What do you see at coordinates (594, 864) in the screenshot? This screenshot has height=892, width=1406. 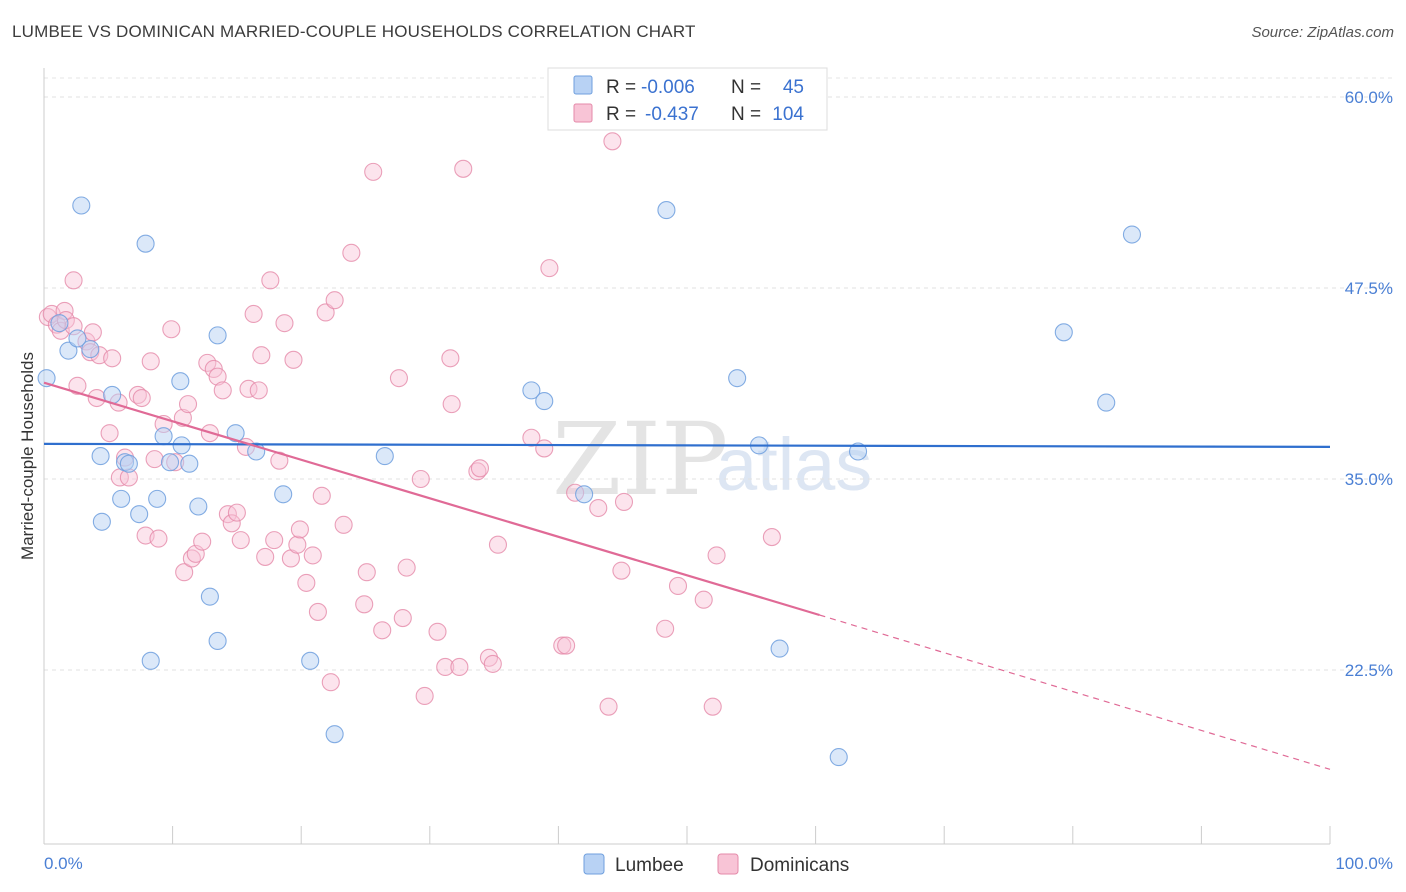 I see `bottom-legend-swatch-lumbee` at bounding box center [594, 864].